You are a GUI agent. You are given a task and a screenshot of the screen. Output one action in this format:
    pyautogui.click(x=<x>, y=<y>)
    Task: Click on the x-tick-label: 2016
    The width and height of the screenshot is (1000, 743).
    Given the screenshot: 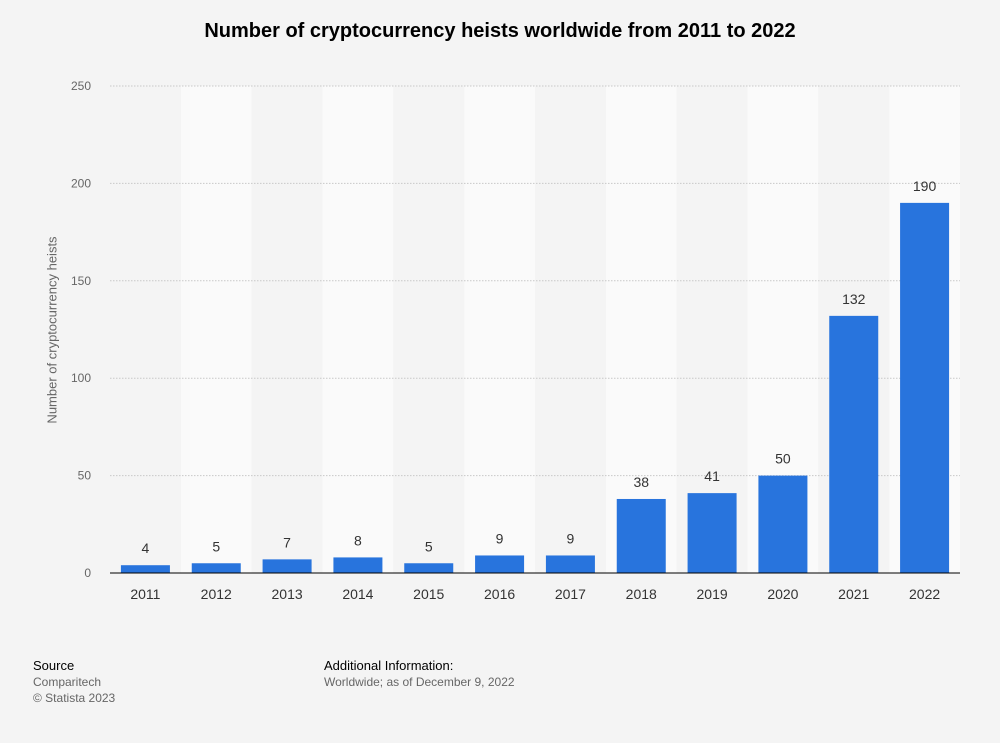 What is the action you would take?
    pyautogui.click(x=499, y=594)
    